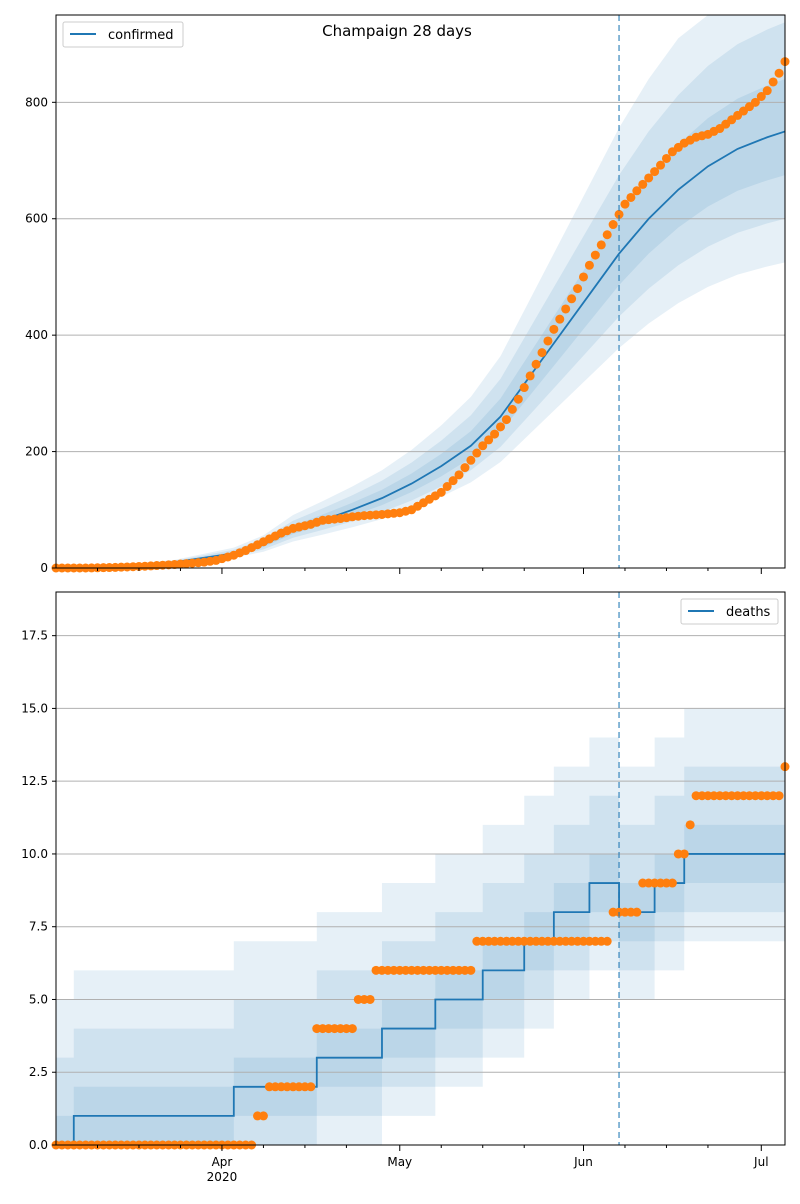  Describe the element at coordinates (36, 102) in the screenshot. I see `y-tick-label: 800` at that location.